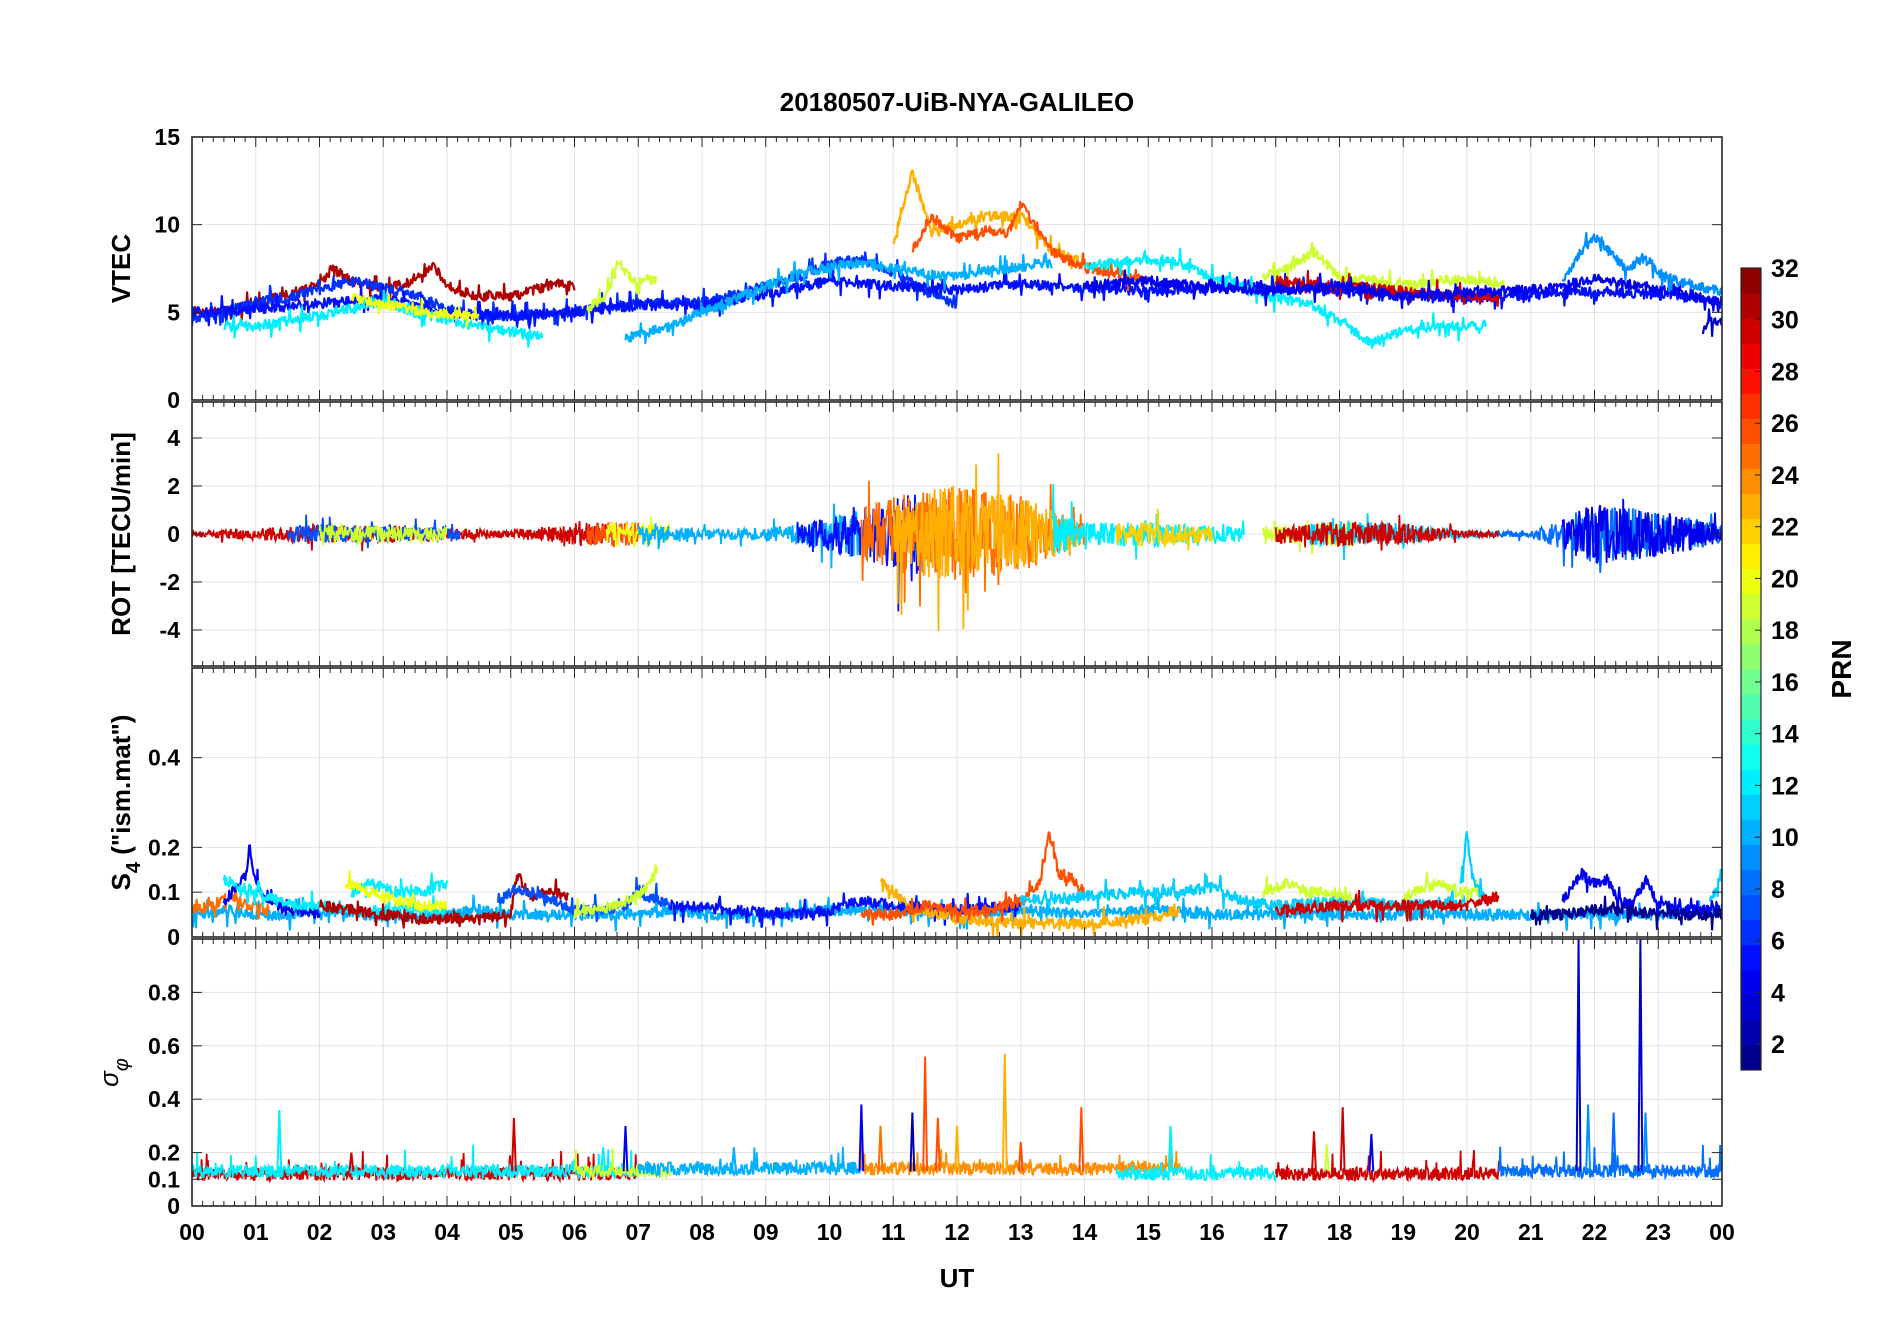 The width and height of the screenshot is (1902, 1335). What do you see at coordinates (575, 1232) in the screenshot?
I see `x-tick-label: 06` at bounding box center [575, 1232].